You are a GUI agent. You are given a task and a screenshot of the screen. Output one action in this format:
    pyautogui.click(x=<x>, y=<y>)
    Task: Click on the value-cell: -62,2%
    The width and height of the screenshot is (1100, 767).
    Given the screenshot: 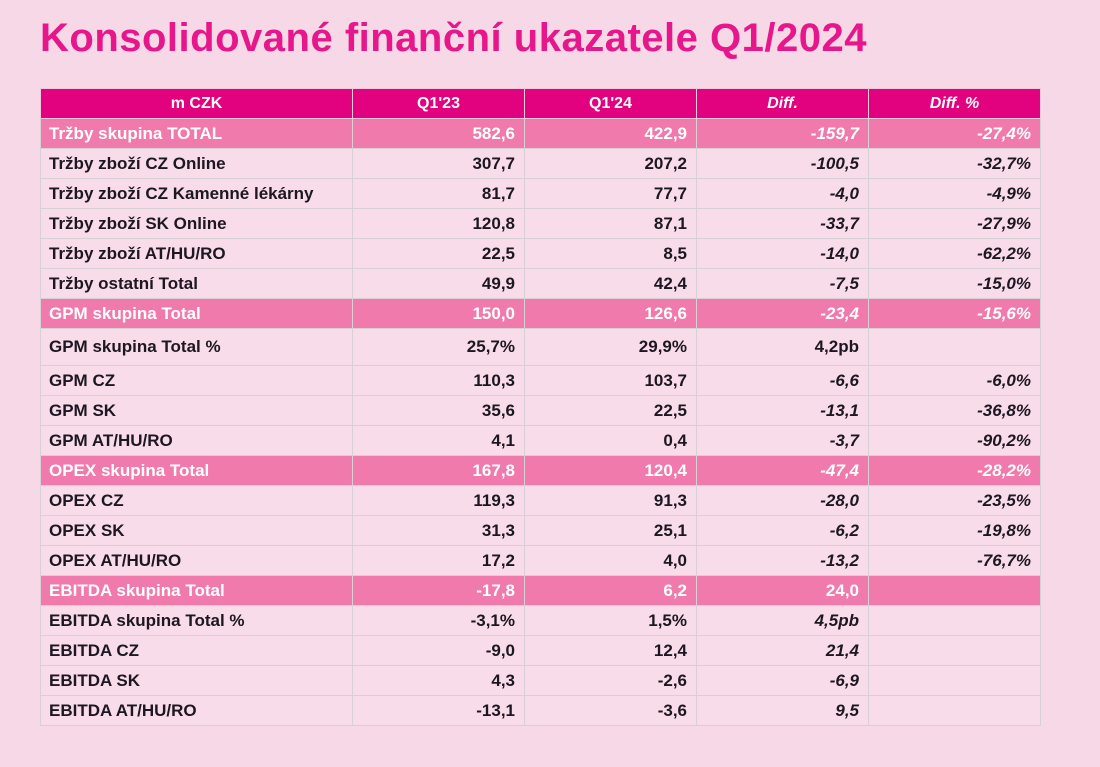 What is the action you would take?
    pyautogui.click(x=954, y=253)
    